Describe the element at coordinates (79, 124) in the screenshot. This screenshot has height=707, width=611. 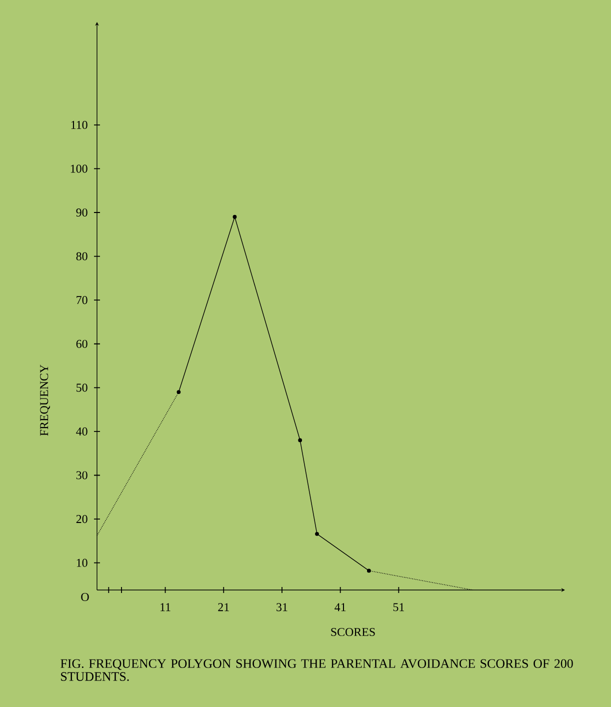
I see `y-tick-label: 110` at that location.